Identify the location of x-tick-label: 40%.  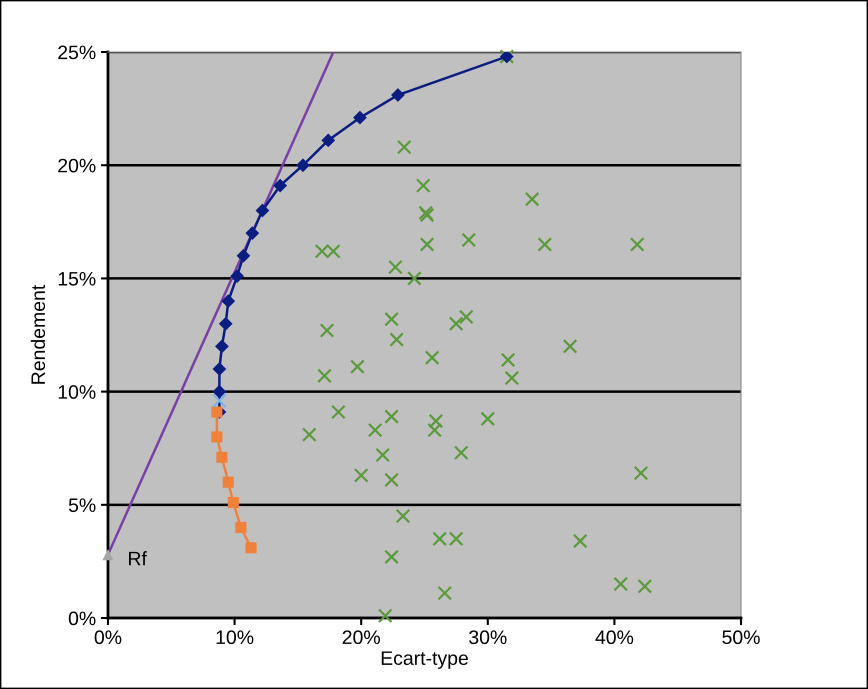
(614, 637).